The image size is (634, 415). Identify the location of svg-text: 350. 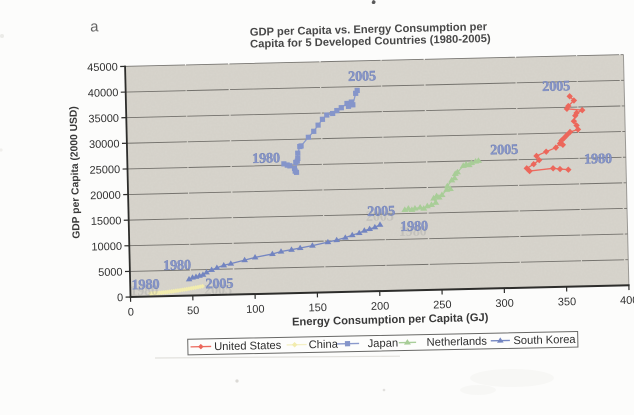
(567, 302).